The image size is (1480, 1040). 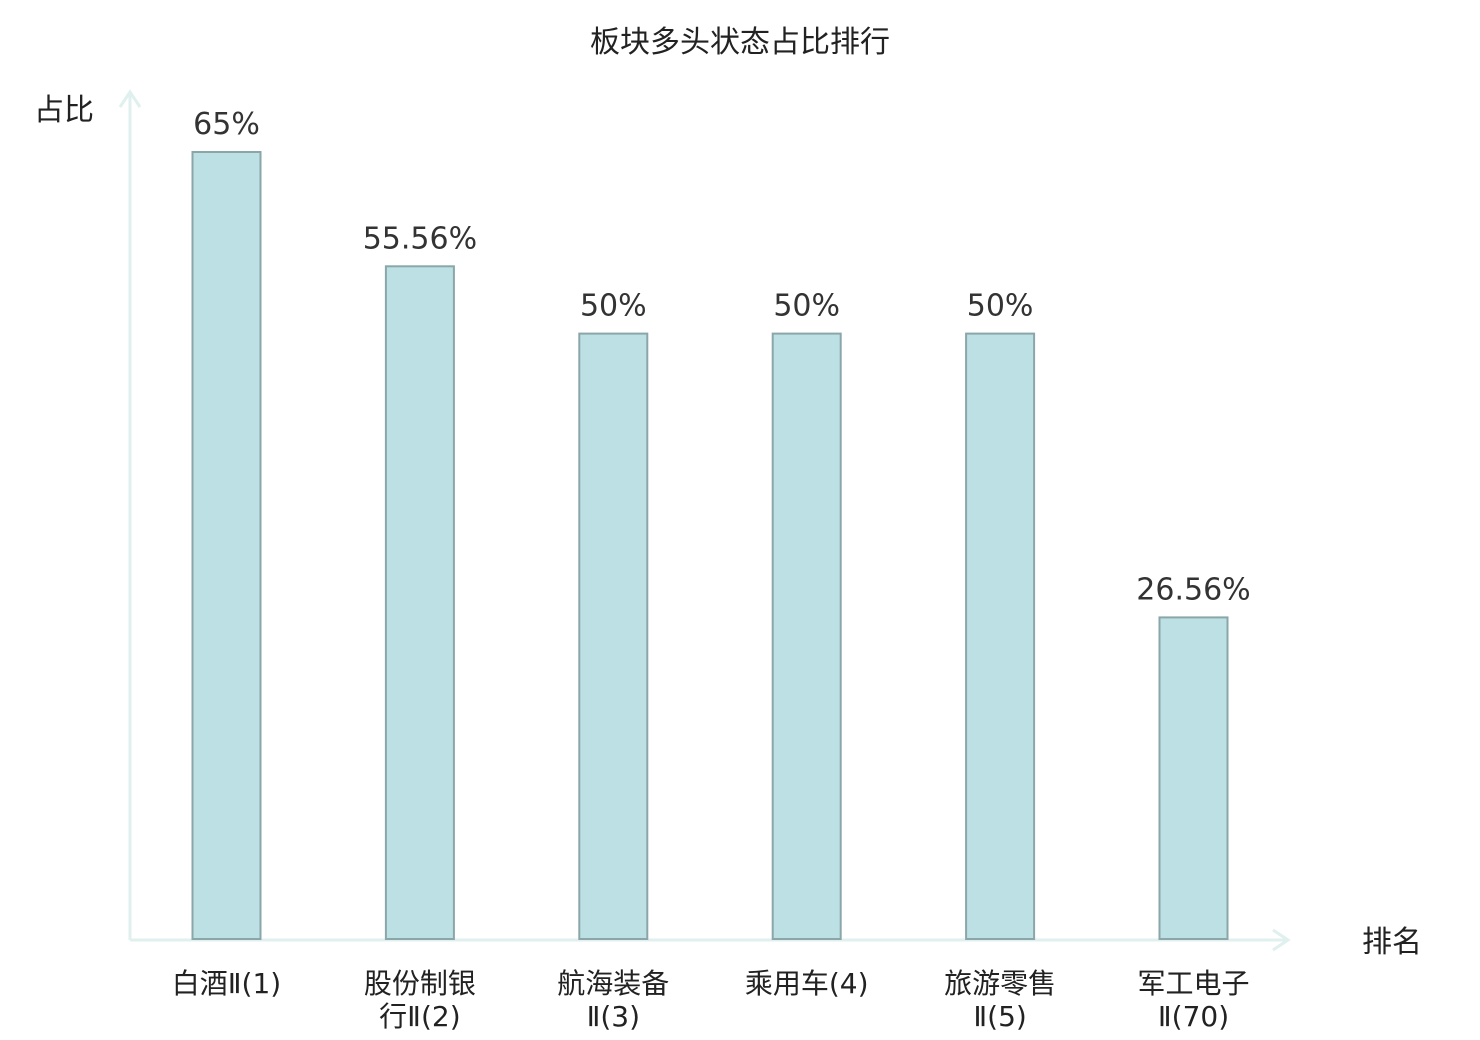 I want to click on category-label-3-line2: Ⅱ(3), so click(x=613, y=1016).